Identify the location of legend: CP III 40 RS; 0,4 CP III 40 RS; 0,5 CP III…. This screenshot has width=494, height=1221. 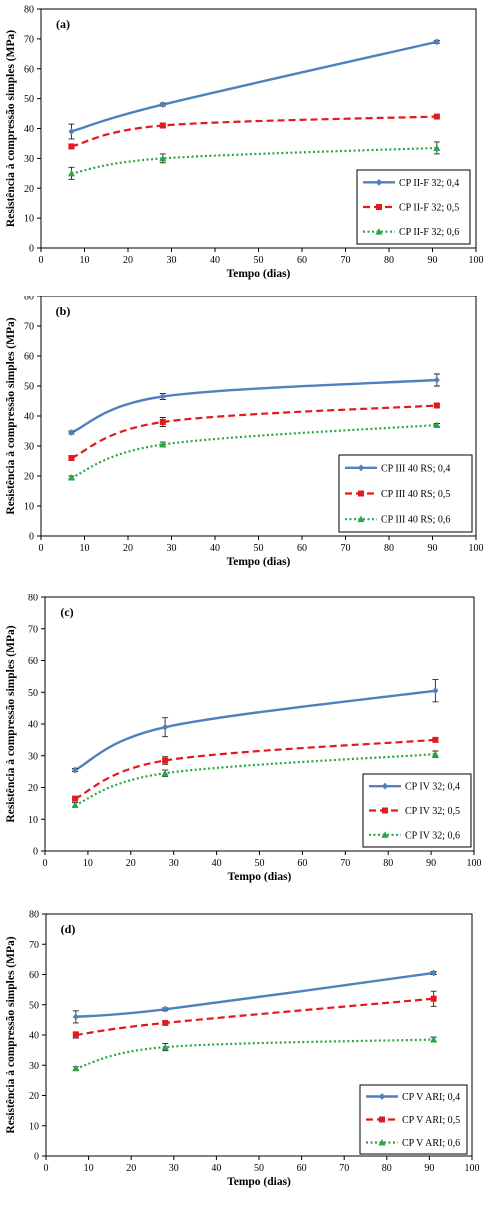
(405, 493).